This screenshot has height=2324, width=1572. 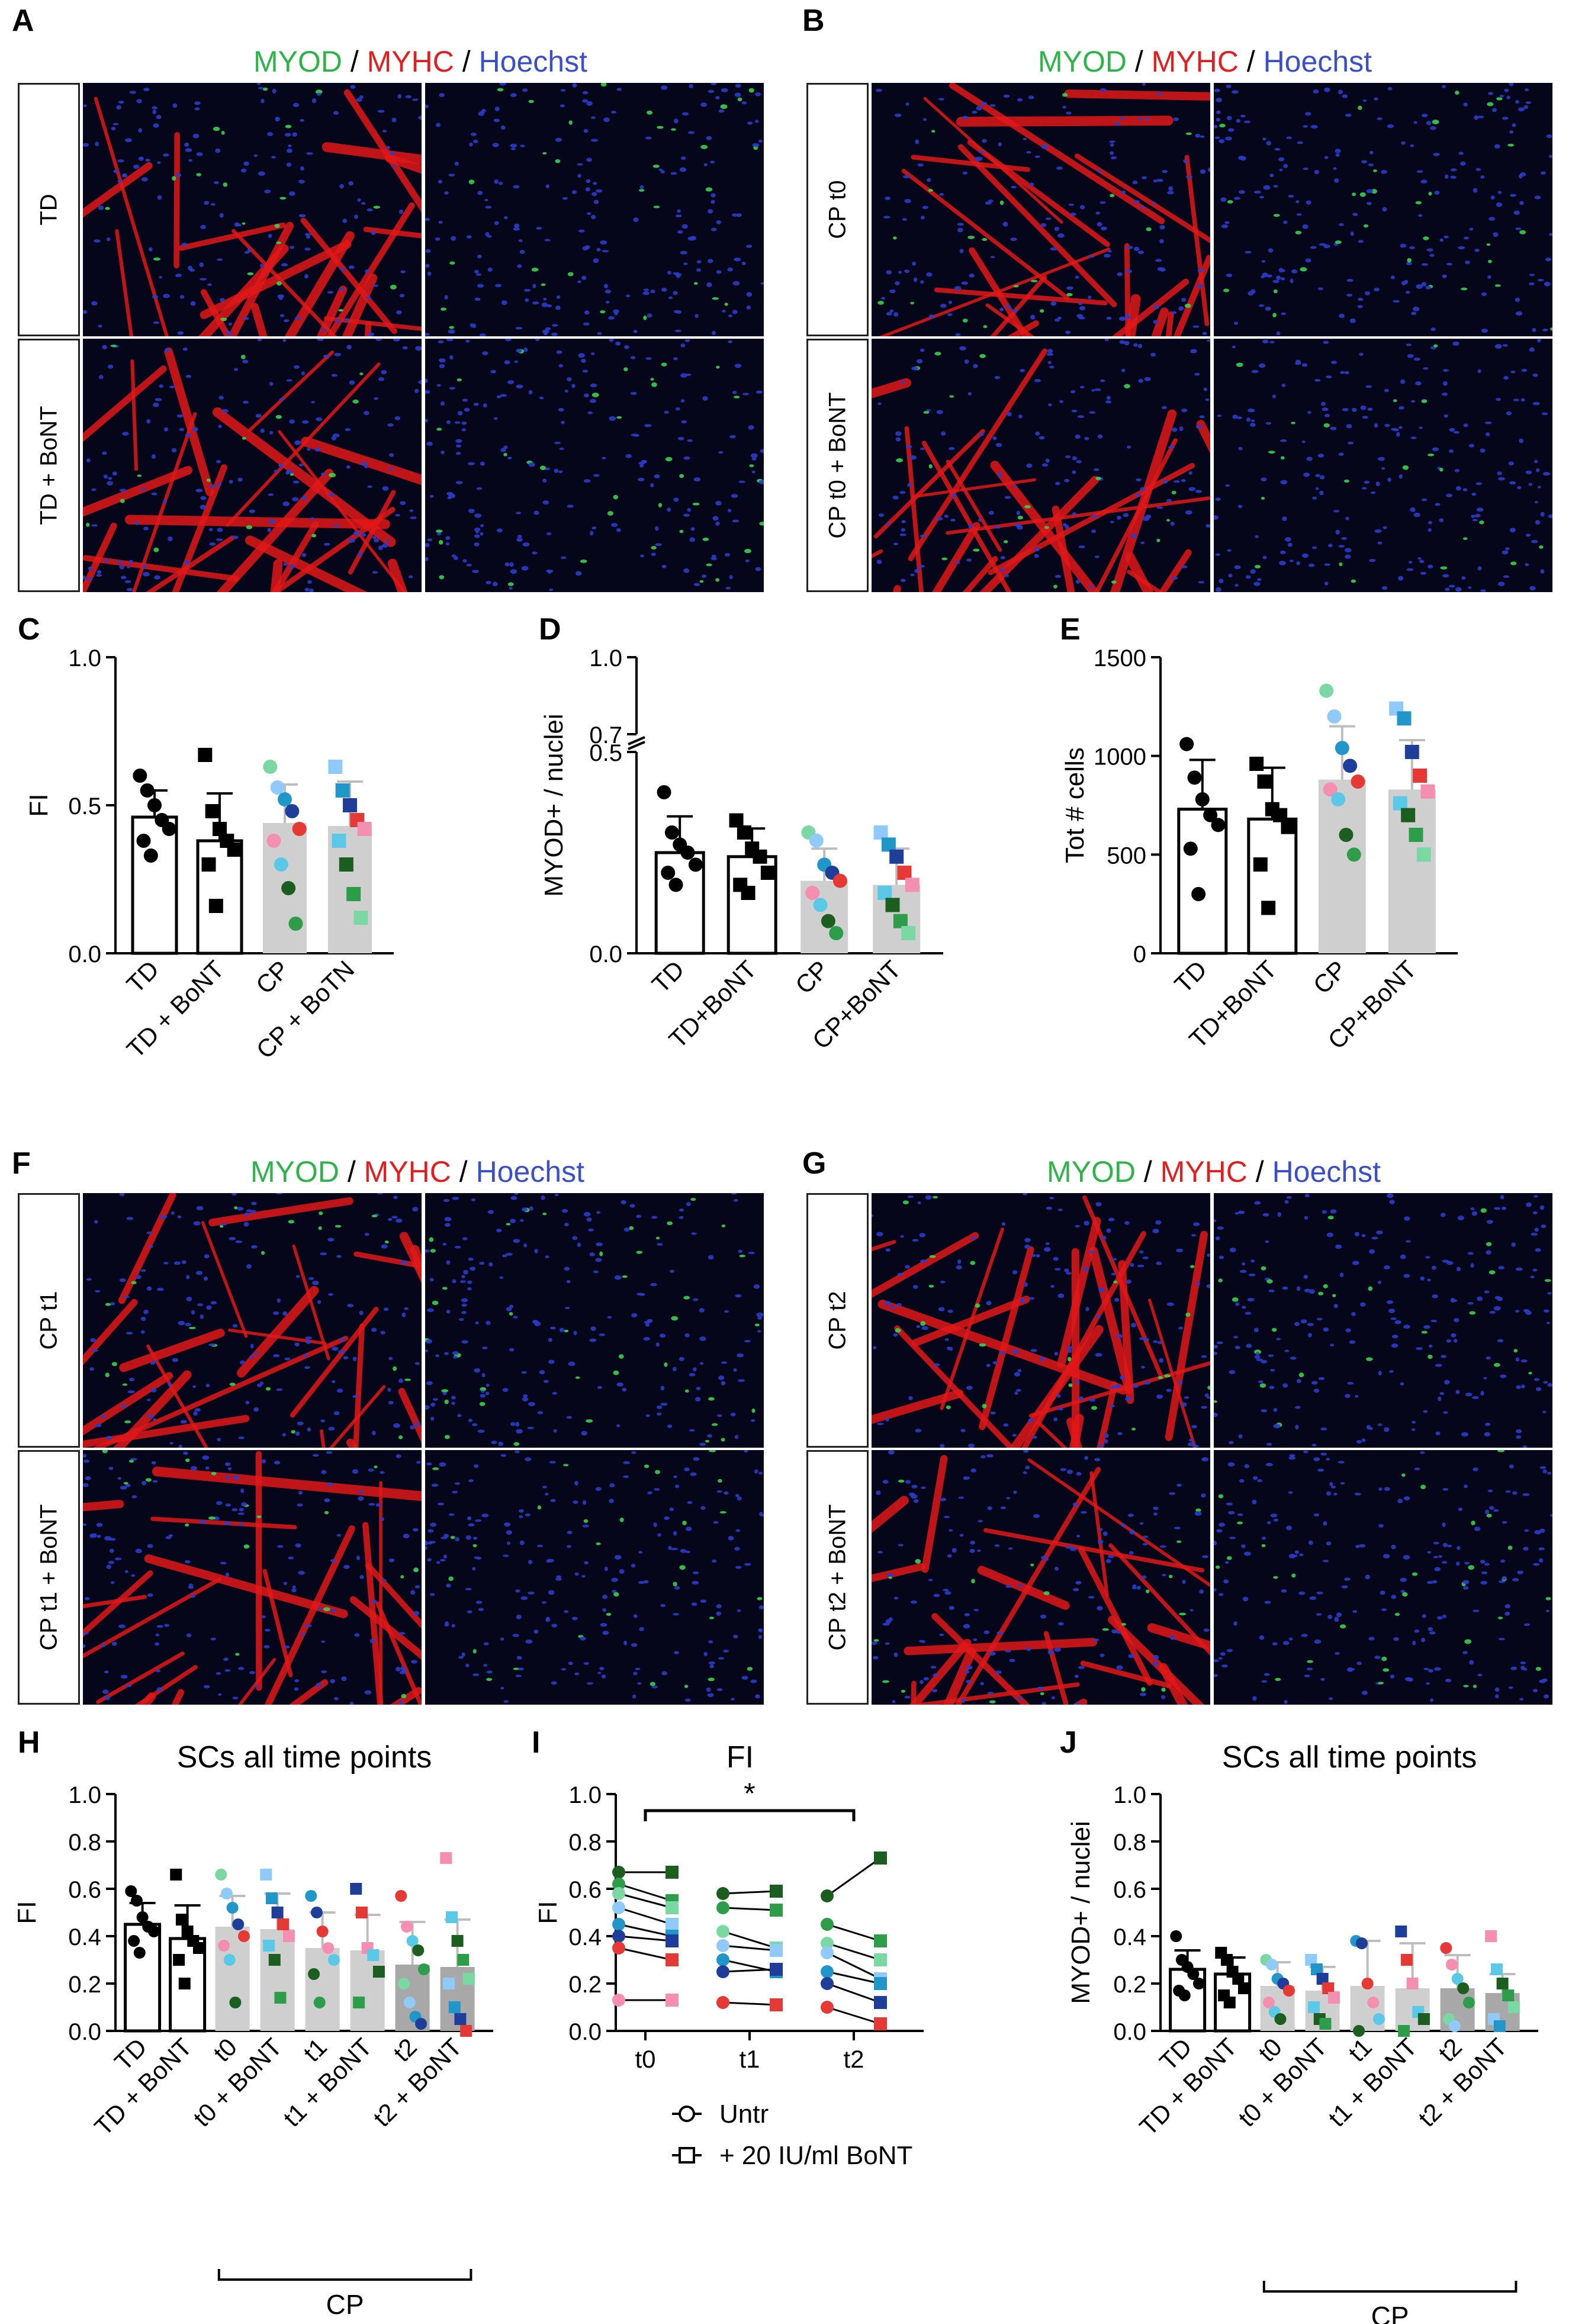 What do you see at coordinates (29, 1742) in the screenshot?
I see `panel-letter: H` at bounding box center [29, 1742].